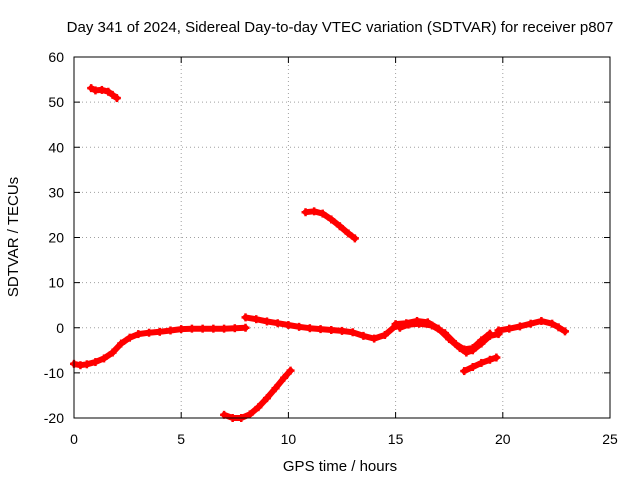 The width and height of the screenshot is (640, 480). Describe the element at coordinates (610, 439) in the screenshot. I see `x-tick-label: 25` at that location.